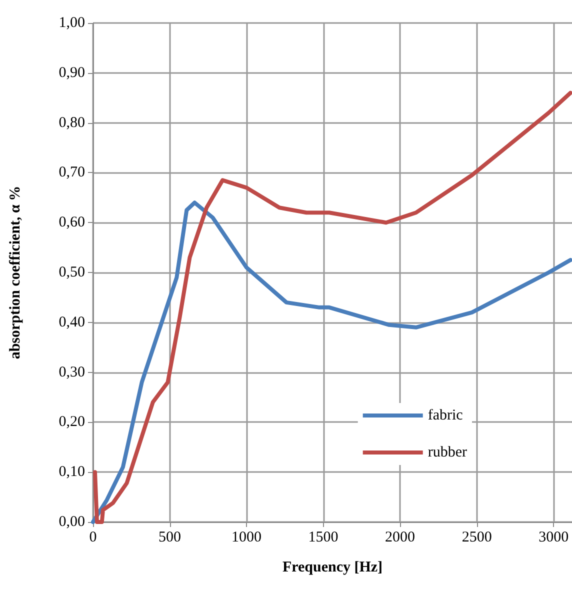  Describe the element at coordinates (446, 416) in the screenshot. I see `legend-label: fabric` at that location.